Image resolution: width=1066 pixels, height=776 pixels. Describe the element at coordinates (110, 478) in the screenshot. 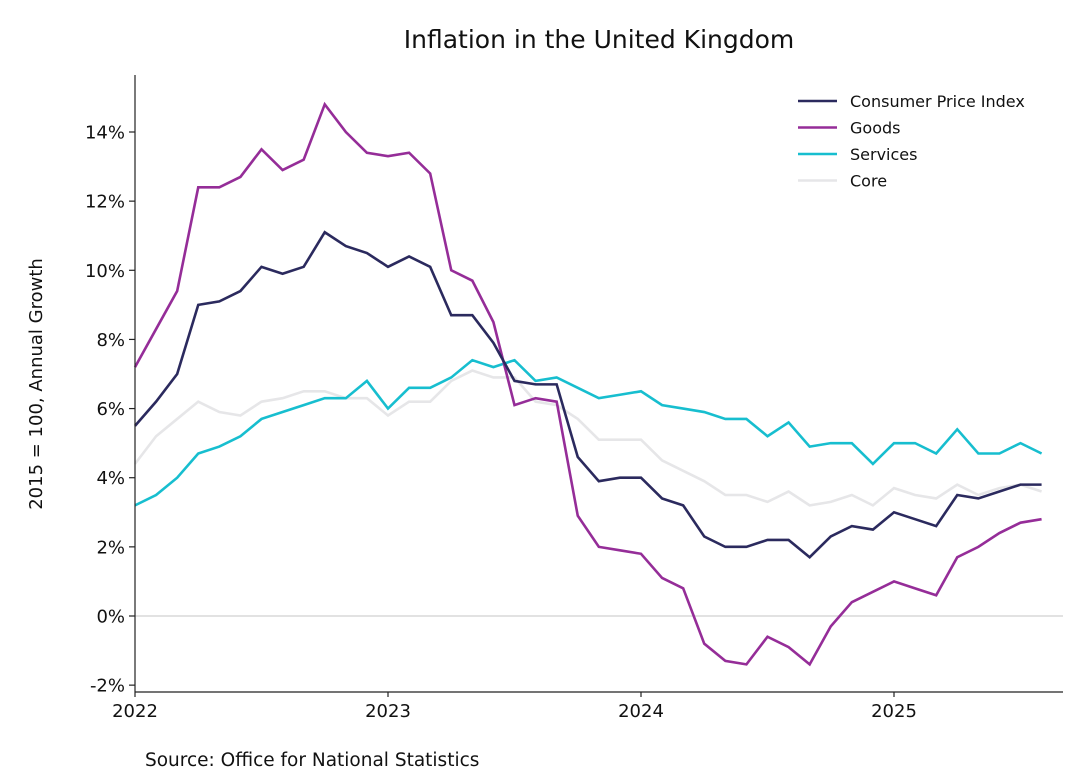

I see `y-tick-label: 4%` at that location.